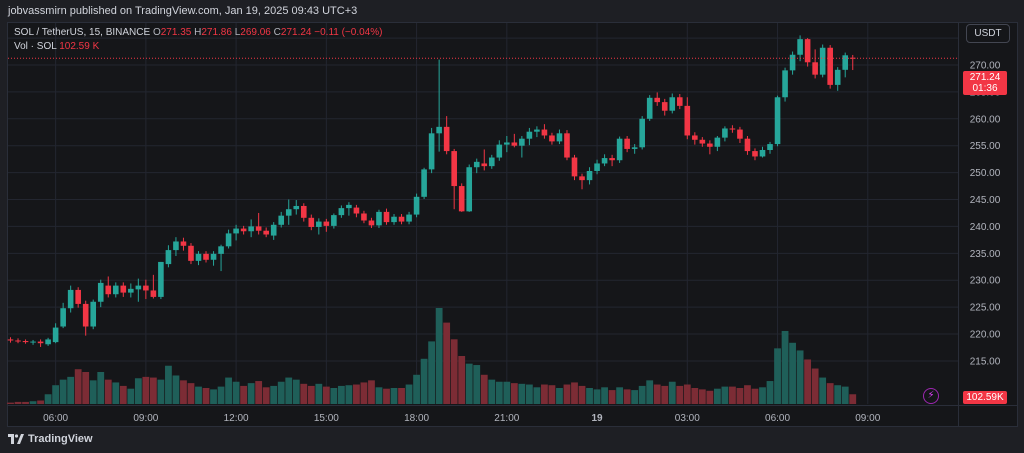  Describe the element at coordinates (988, 33) in the screenshot. I see `currency-unit-button: USDT` at that location.